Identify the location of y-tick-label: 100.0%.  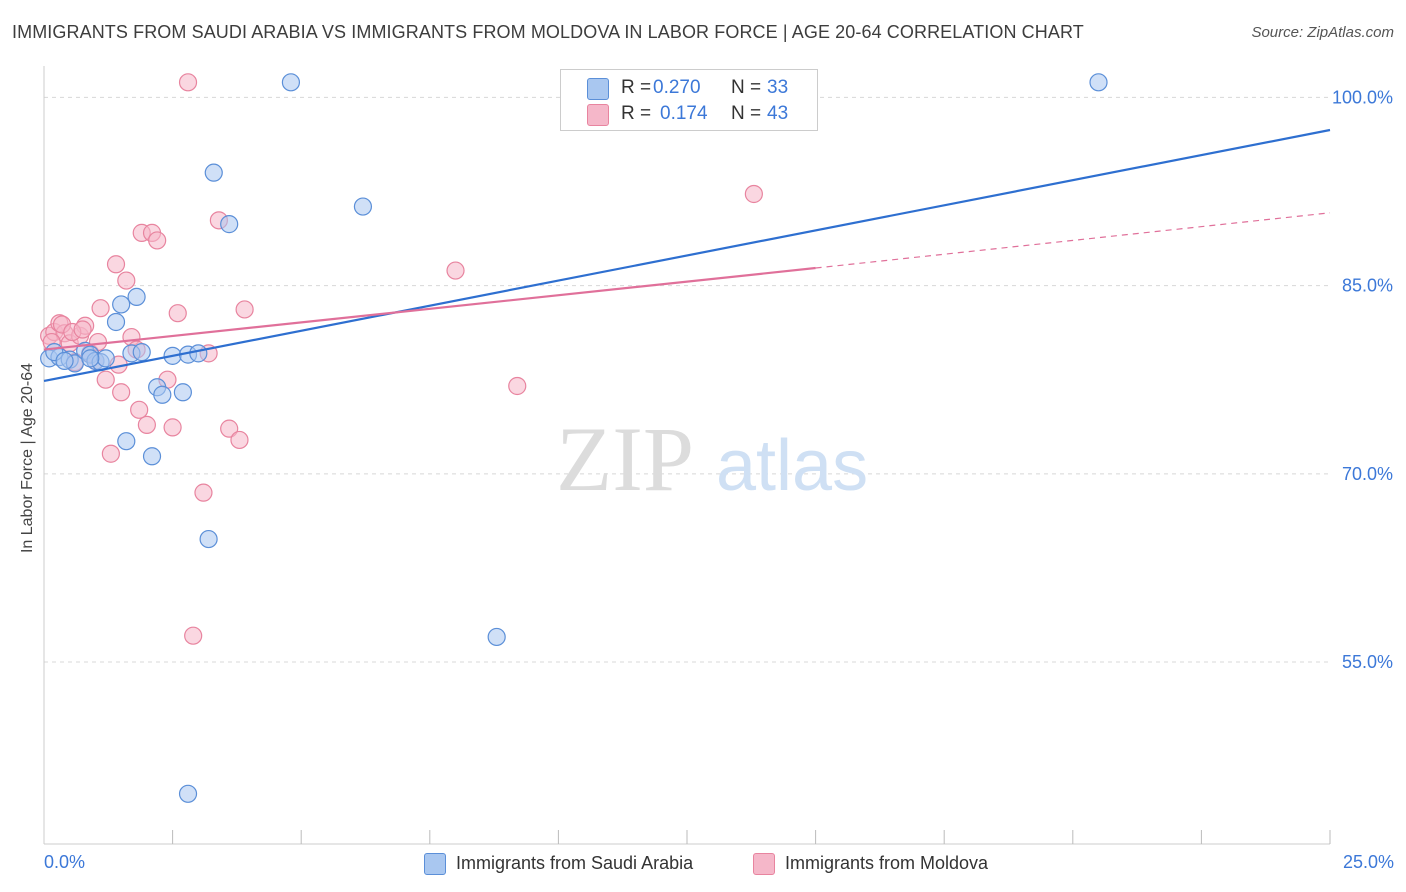
(1362, 97).